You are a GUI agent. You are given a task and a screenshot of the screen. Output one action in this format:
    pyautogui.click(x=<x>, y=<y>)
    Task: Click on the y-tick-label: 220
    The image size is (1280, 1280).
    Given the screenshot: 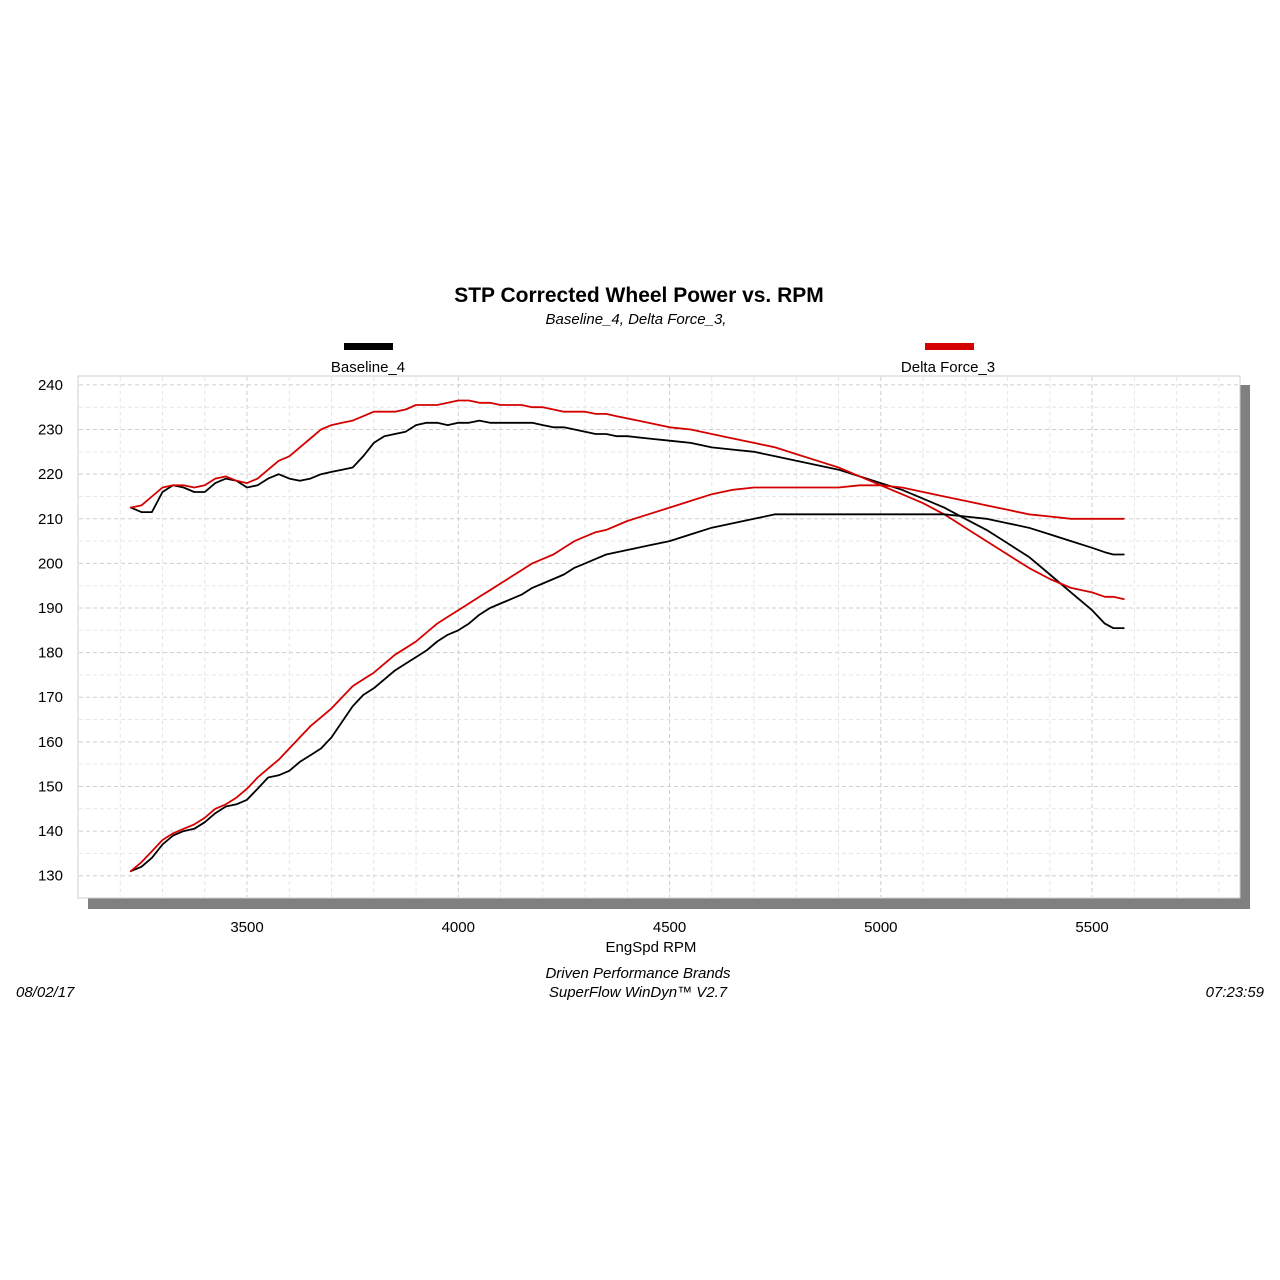 What is the action you would take?
    pyautogui.click(x=50, y=474)
    